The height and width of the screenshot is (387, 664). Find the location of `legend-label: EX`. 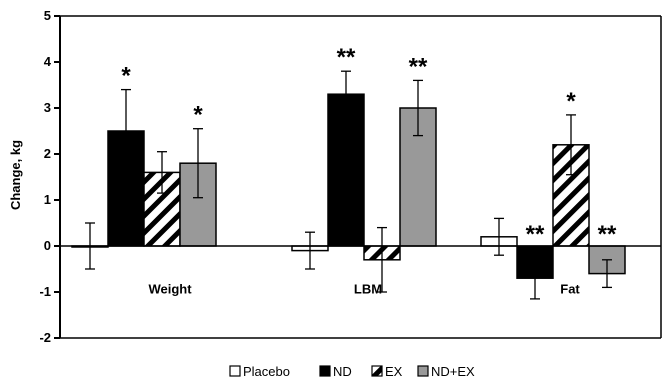

legend-label: EX is located at coordinates (394, 371).